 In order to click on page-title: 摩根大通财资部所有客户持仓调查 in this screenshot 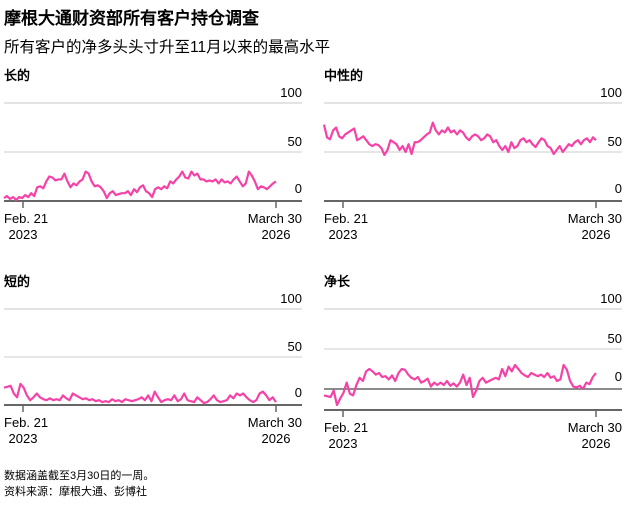, I will do `click(132, 18)`.